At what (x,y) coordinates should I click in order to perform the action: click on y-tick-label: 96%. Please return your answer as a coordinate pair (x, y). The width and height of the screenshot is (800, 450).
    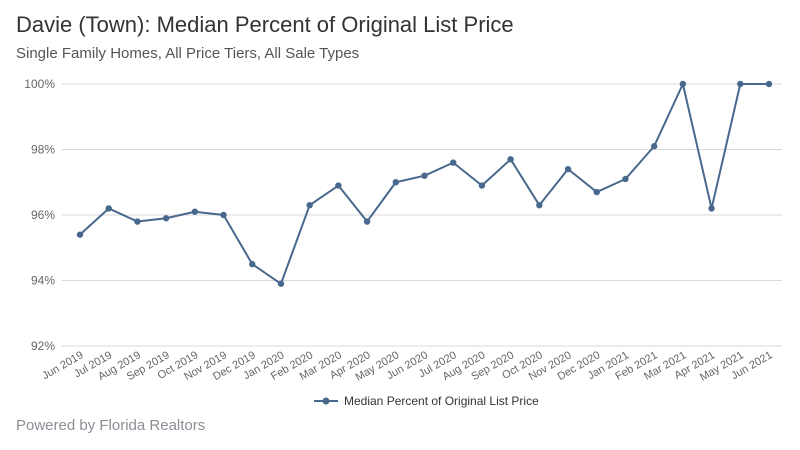
    Looking at the image, I should click on (43, 215).